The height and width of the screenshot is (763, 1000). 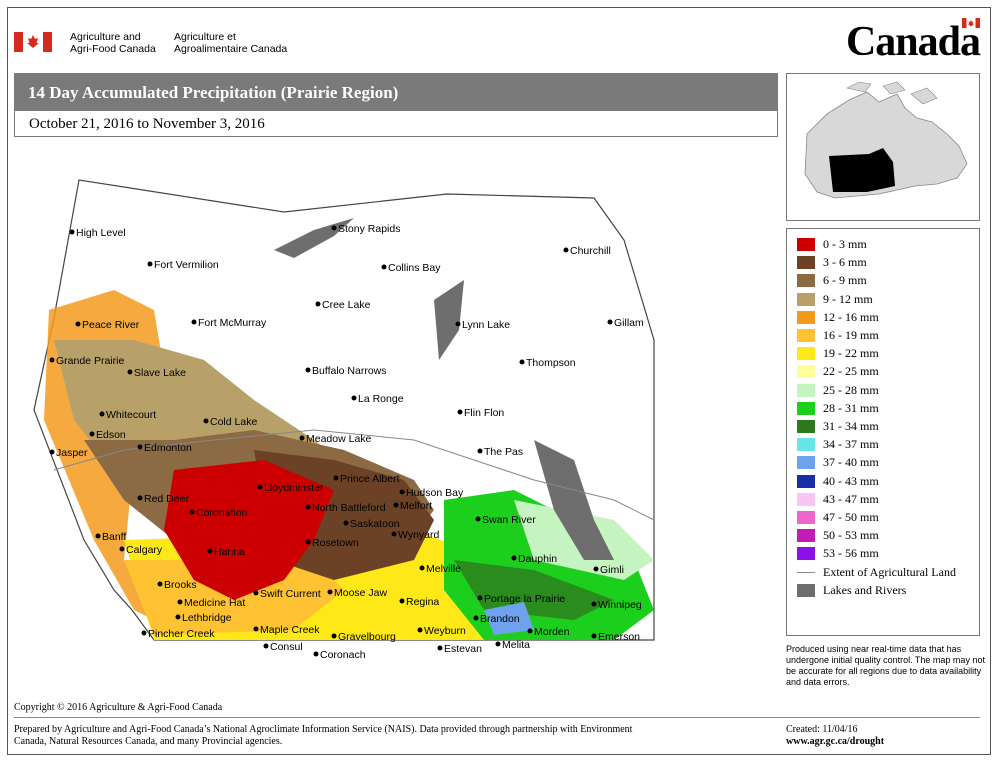 I want to click on city-label: Swift Current, so click(x=290, y=594).